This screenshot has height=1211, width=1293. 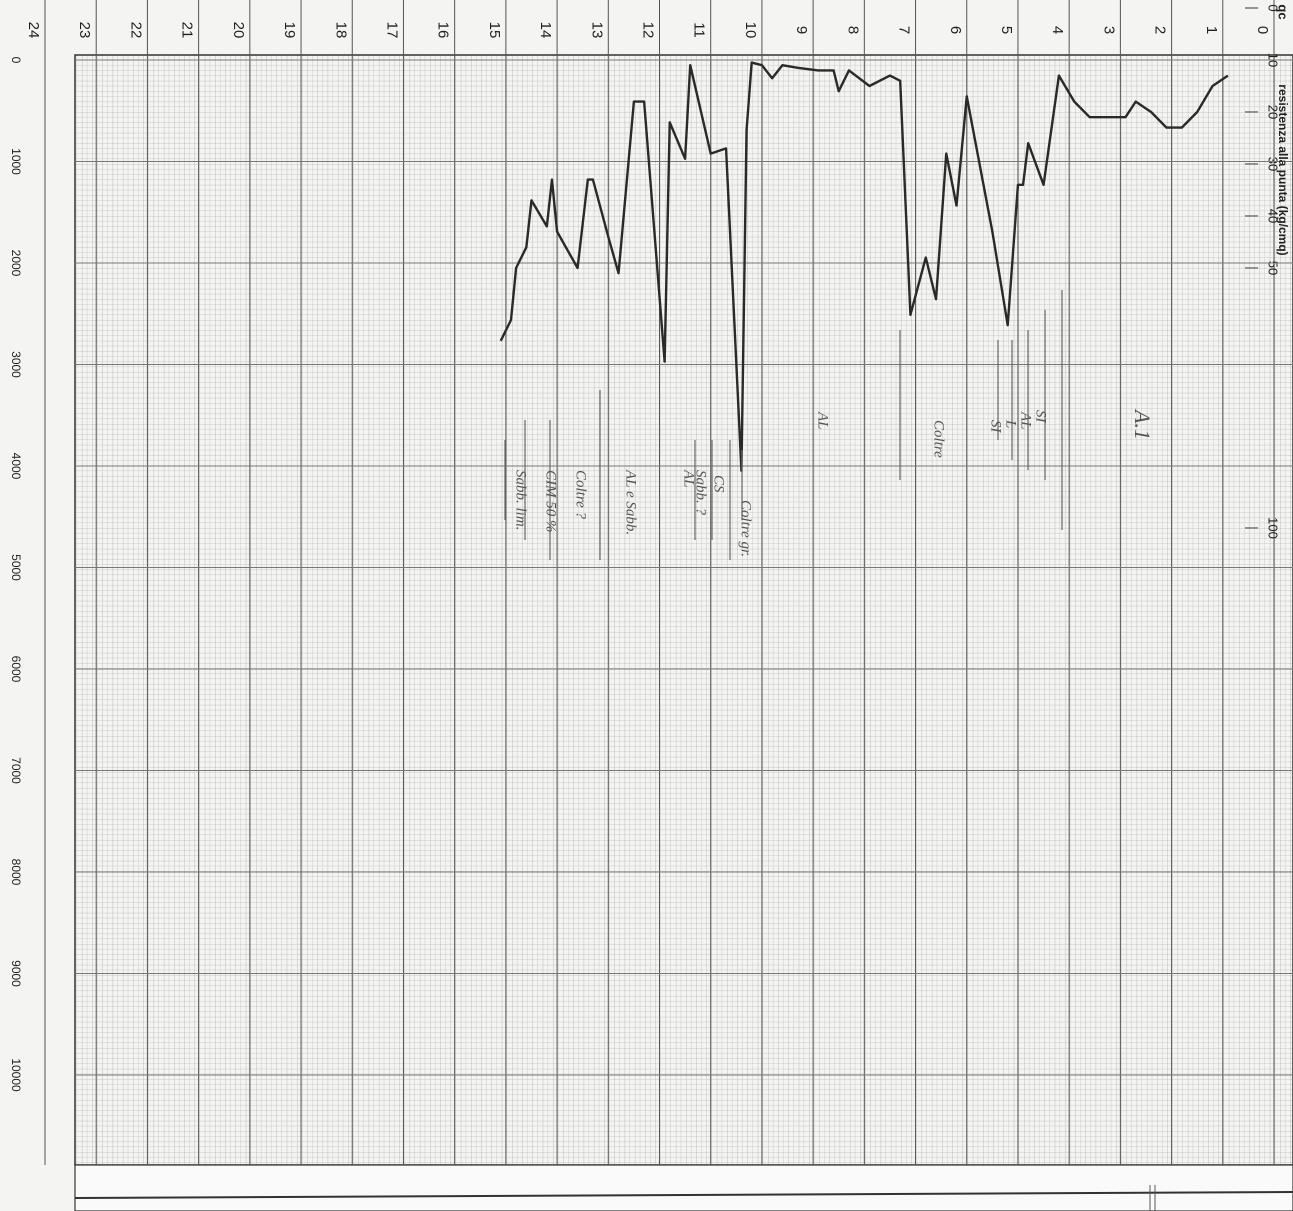 I want to click on handwritten-note: Sabb. lim., so click(x=521, y=500).